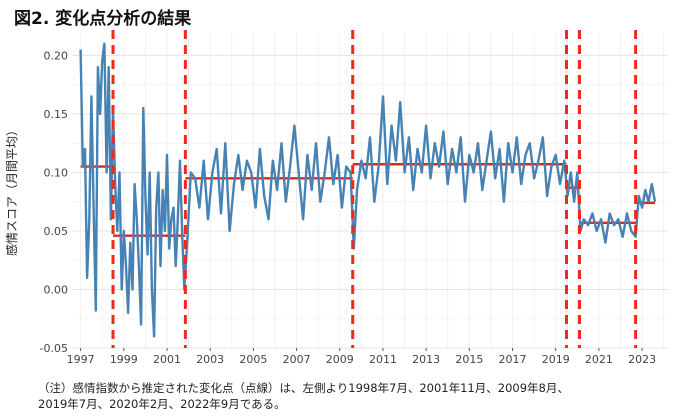 The image size is (680, 420). Describe the element at coordinates (426, 359) in the screenshot. I see `x-tick-label: 2013` at that location.